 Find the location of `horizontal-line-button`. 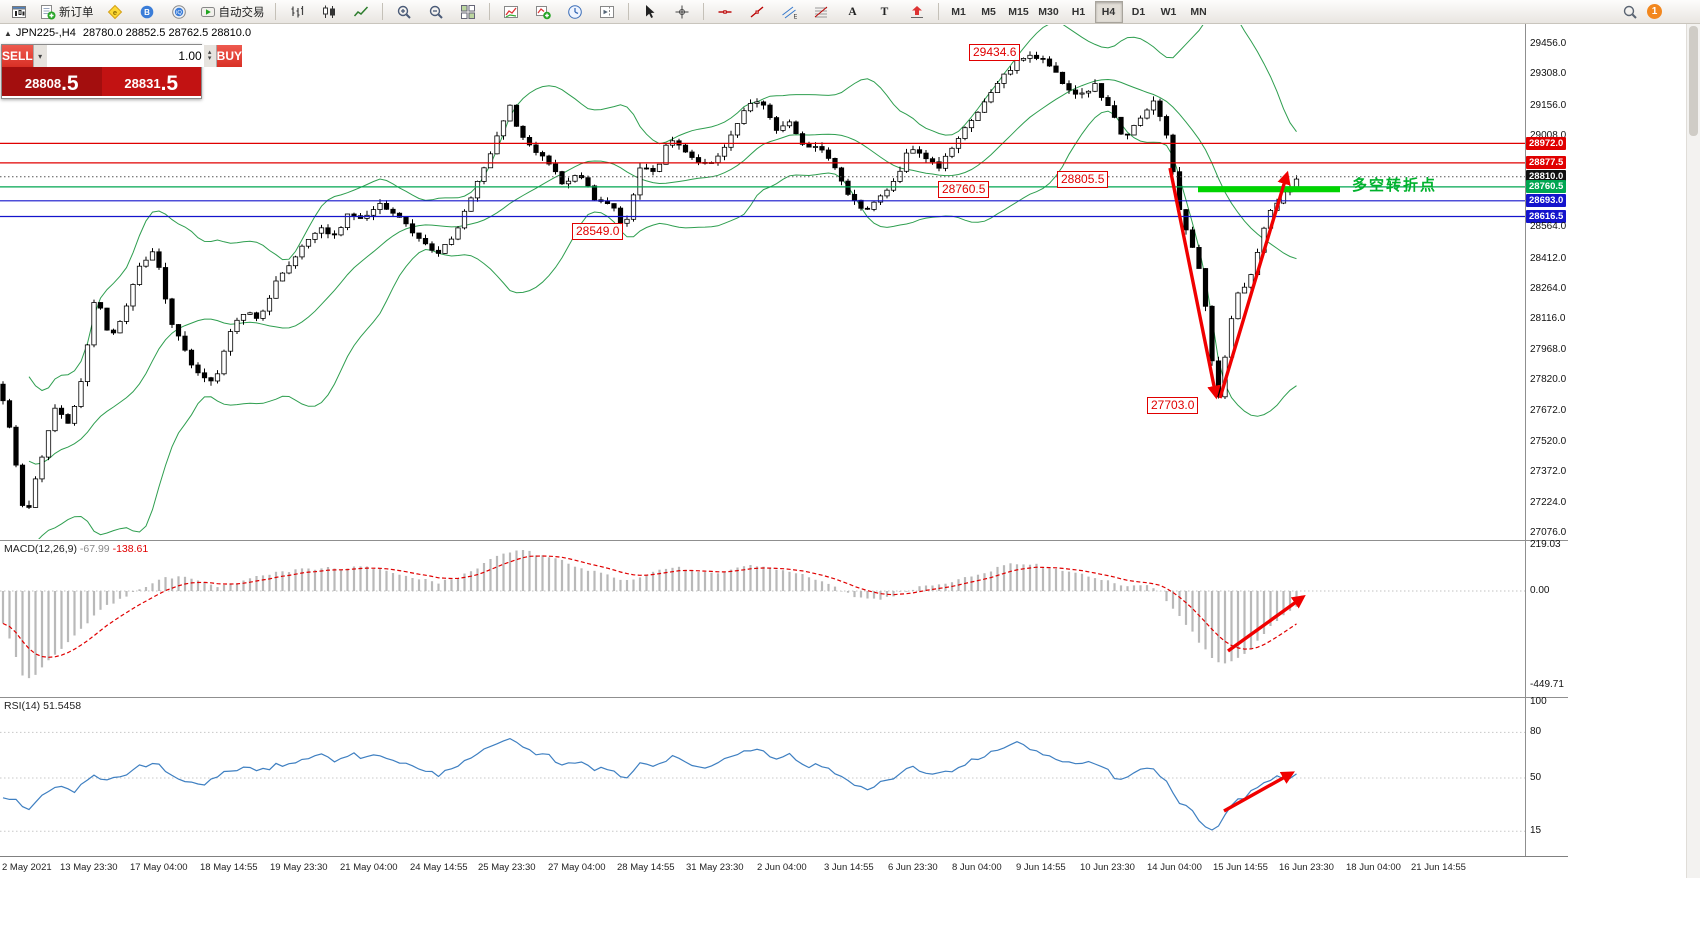

horizontal-line-button is located at coordinates (725, 12).